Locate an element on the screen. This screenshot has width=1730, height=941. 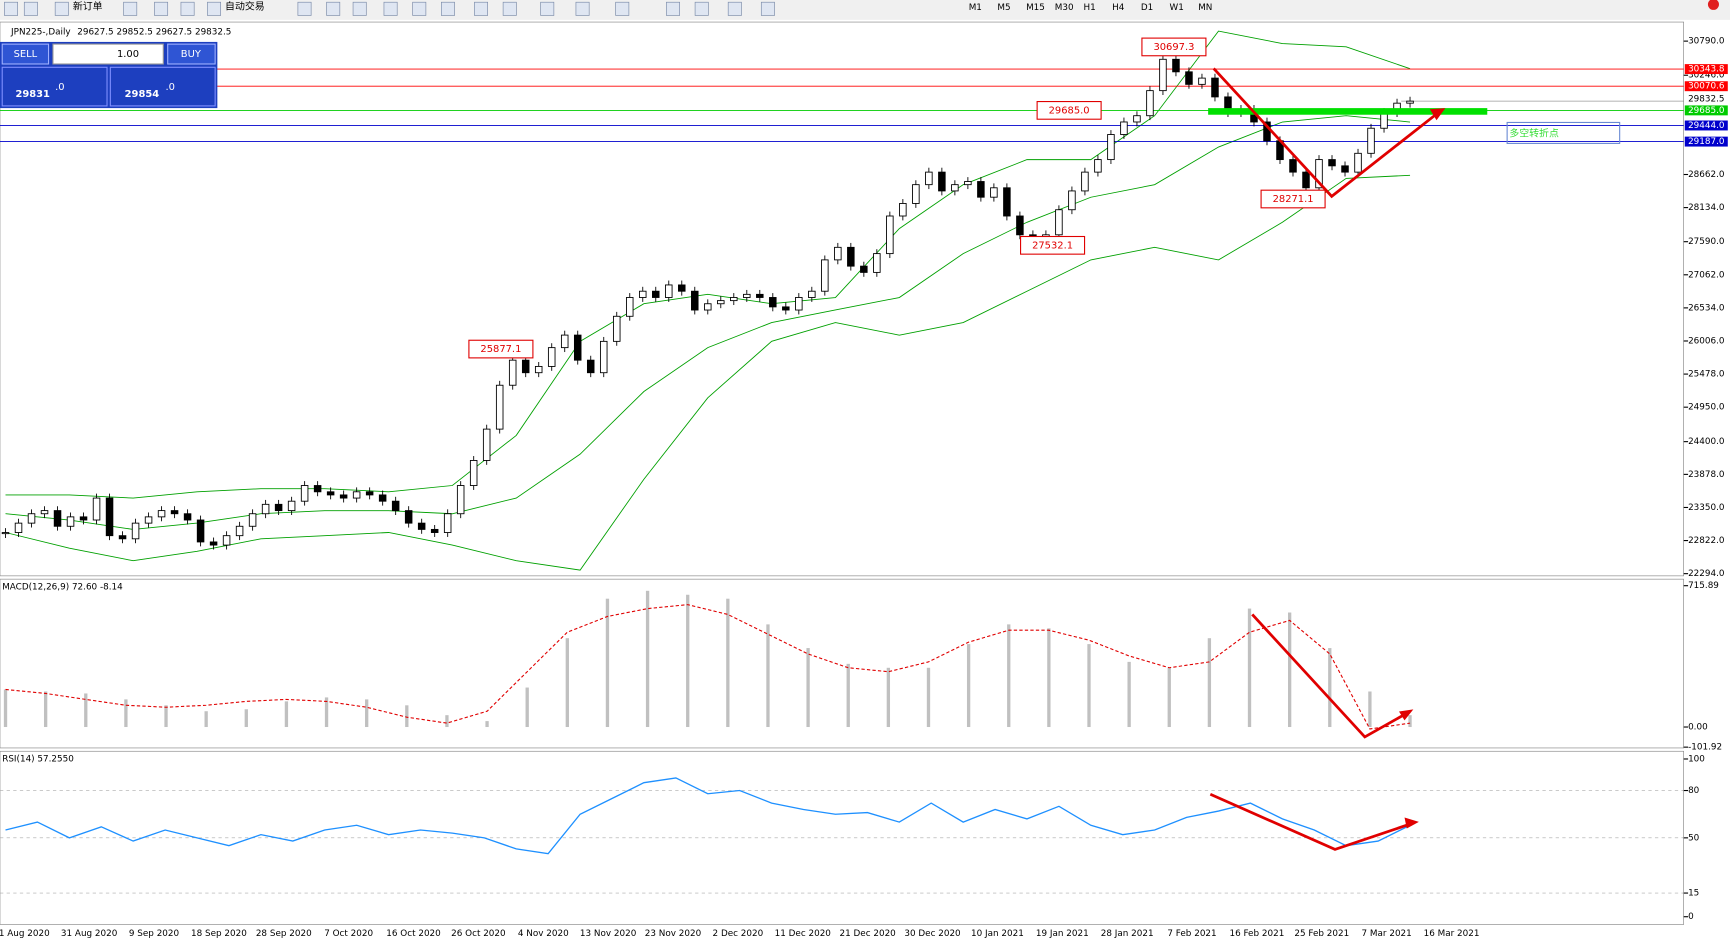
sell-price-box is located at coordinates (54, 86).